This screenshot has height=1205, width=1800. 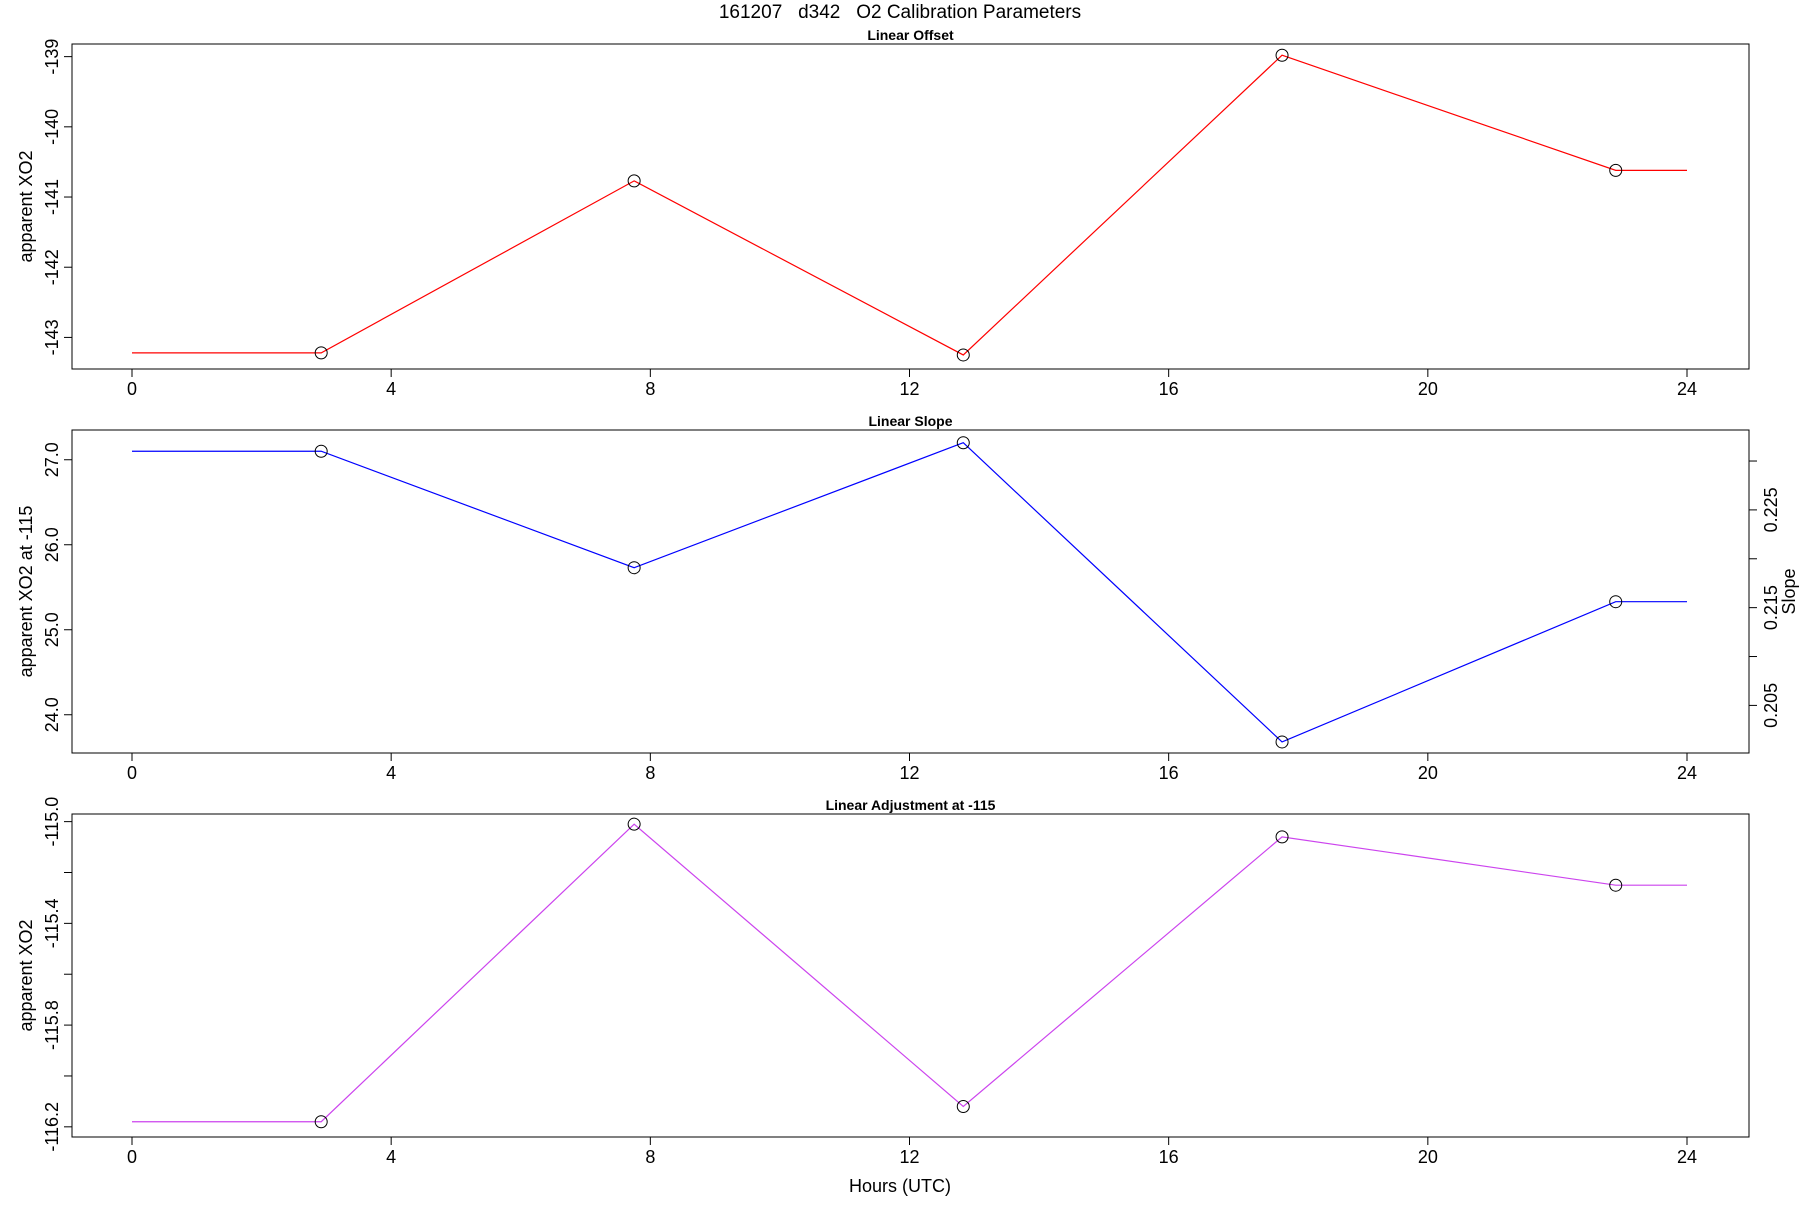 I want to click on y2-axis-title: Slope, so click(x=1789, y=591).